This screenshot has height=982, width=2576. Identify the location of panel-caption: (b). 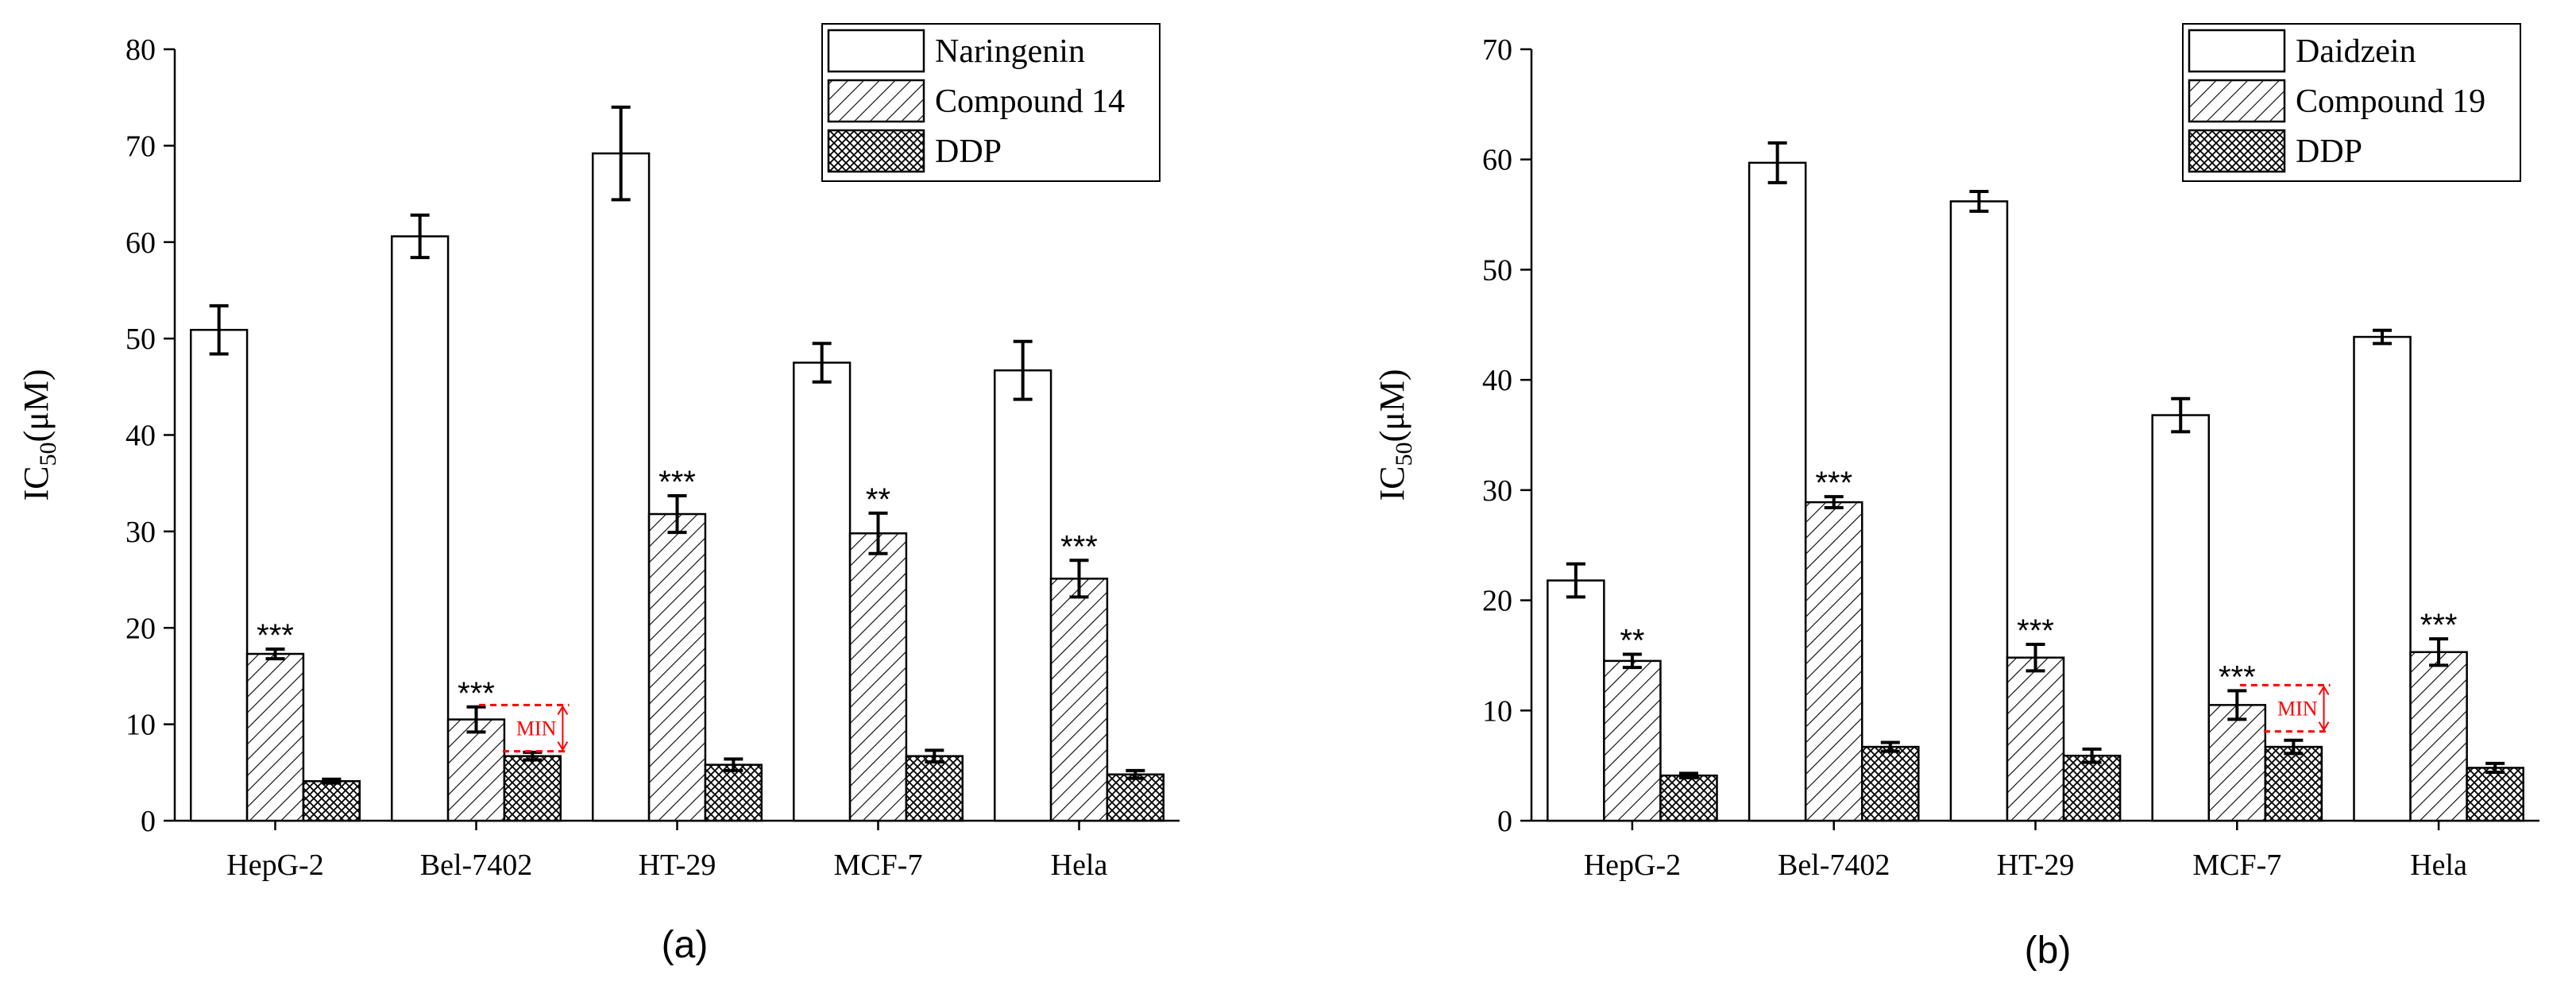
(2048, 951).